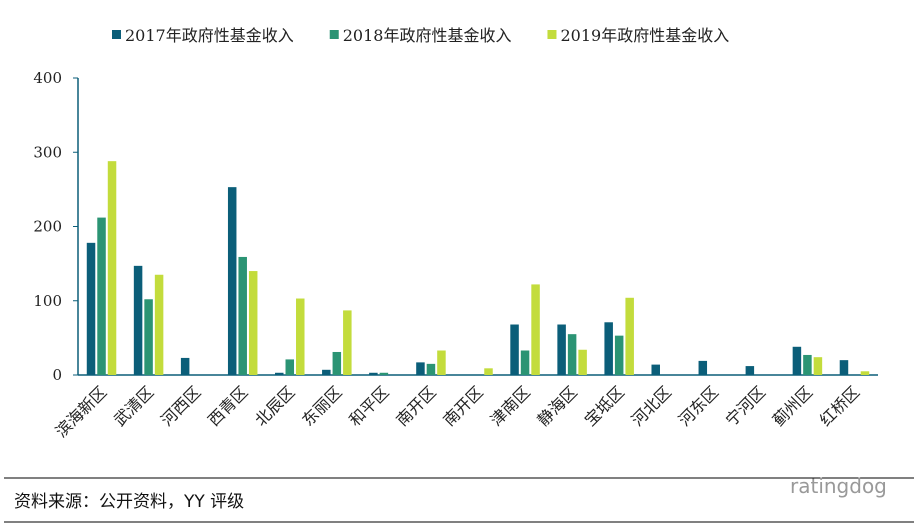 The height and width of the screenshot is (532, 918). Describe the element at coordinates (651, 405) in the screenshot. I see `x-tick-label: 河北区` at that location.